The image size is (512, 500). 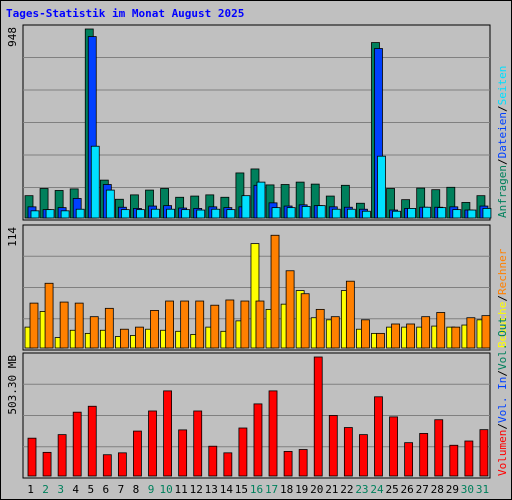 What do you see at coordinates (301, 489) in the screenshot?
I see `x-tick-label-day-19: 19` at bounding box center [301, 489].